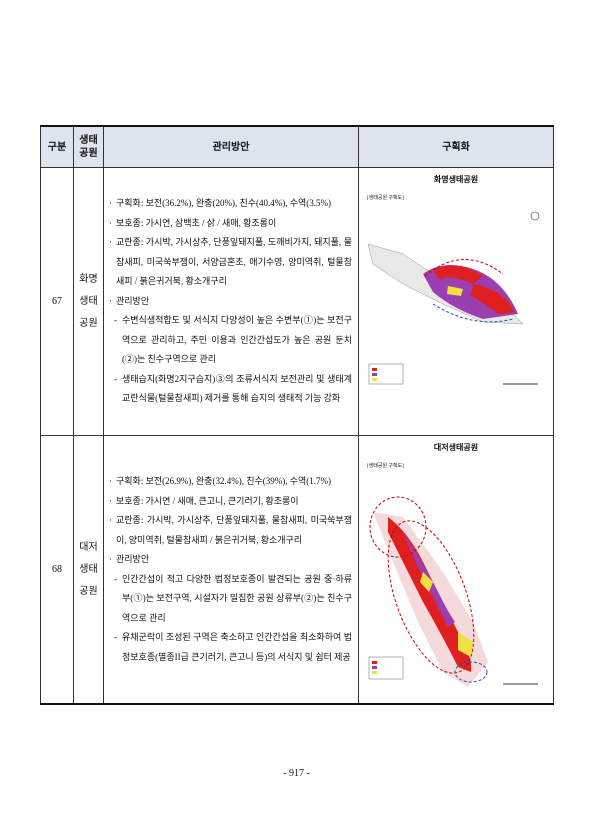  I want to click on header-row: 구분 생태 공원 관리방안 구획화, so click(297, 146).